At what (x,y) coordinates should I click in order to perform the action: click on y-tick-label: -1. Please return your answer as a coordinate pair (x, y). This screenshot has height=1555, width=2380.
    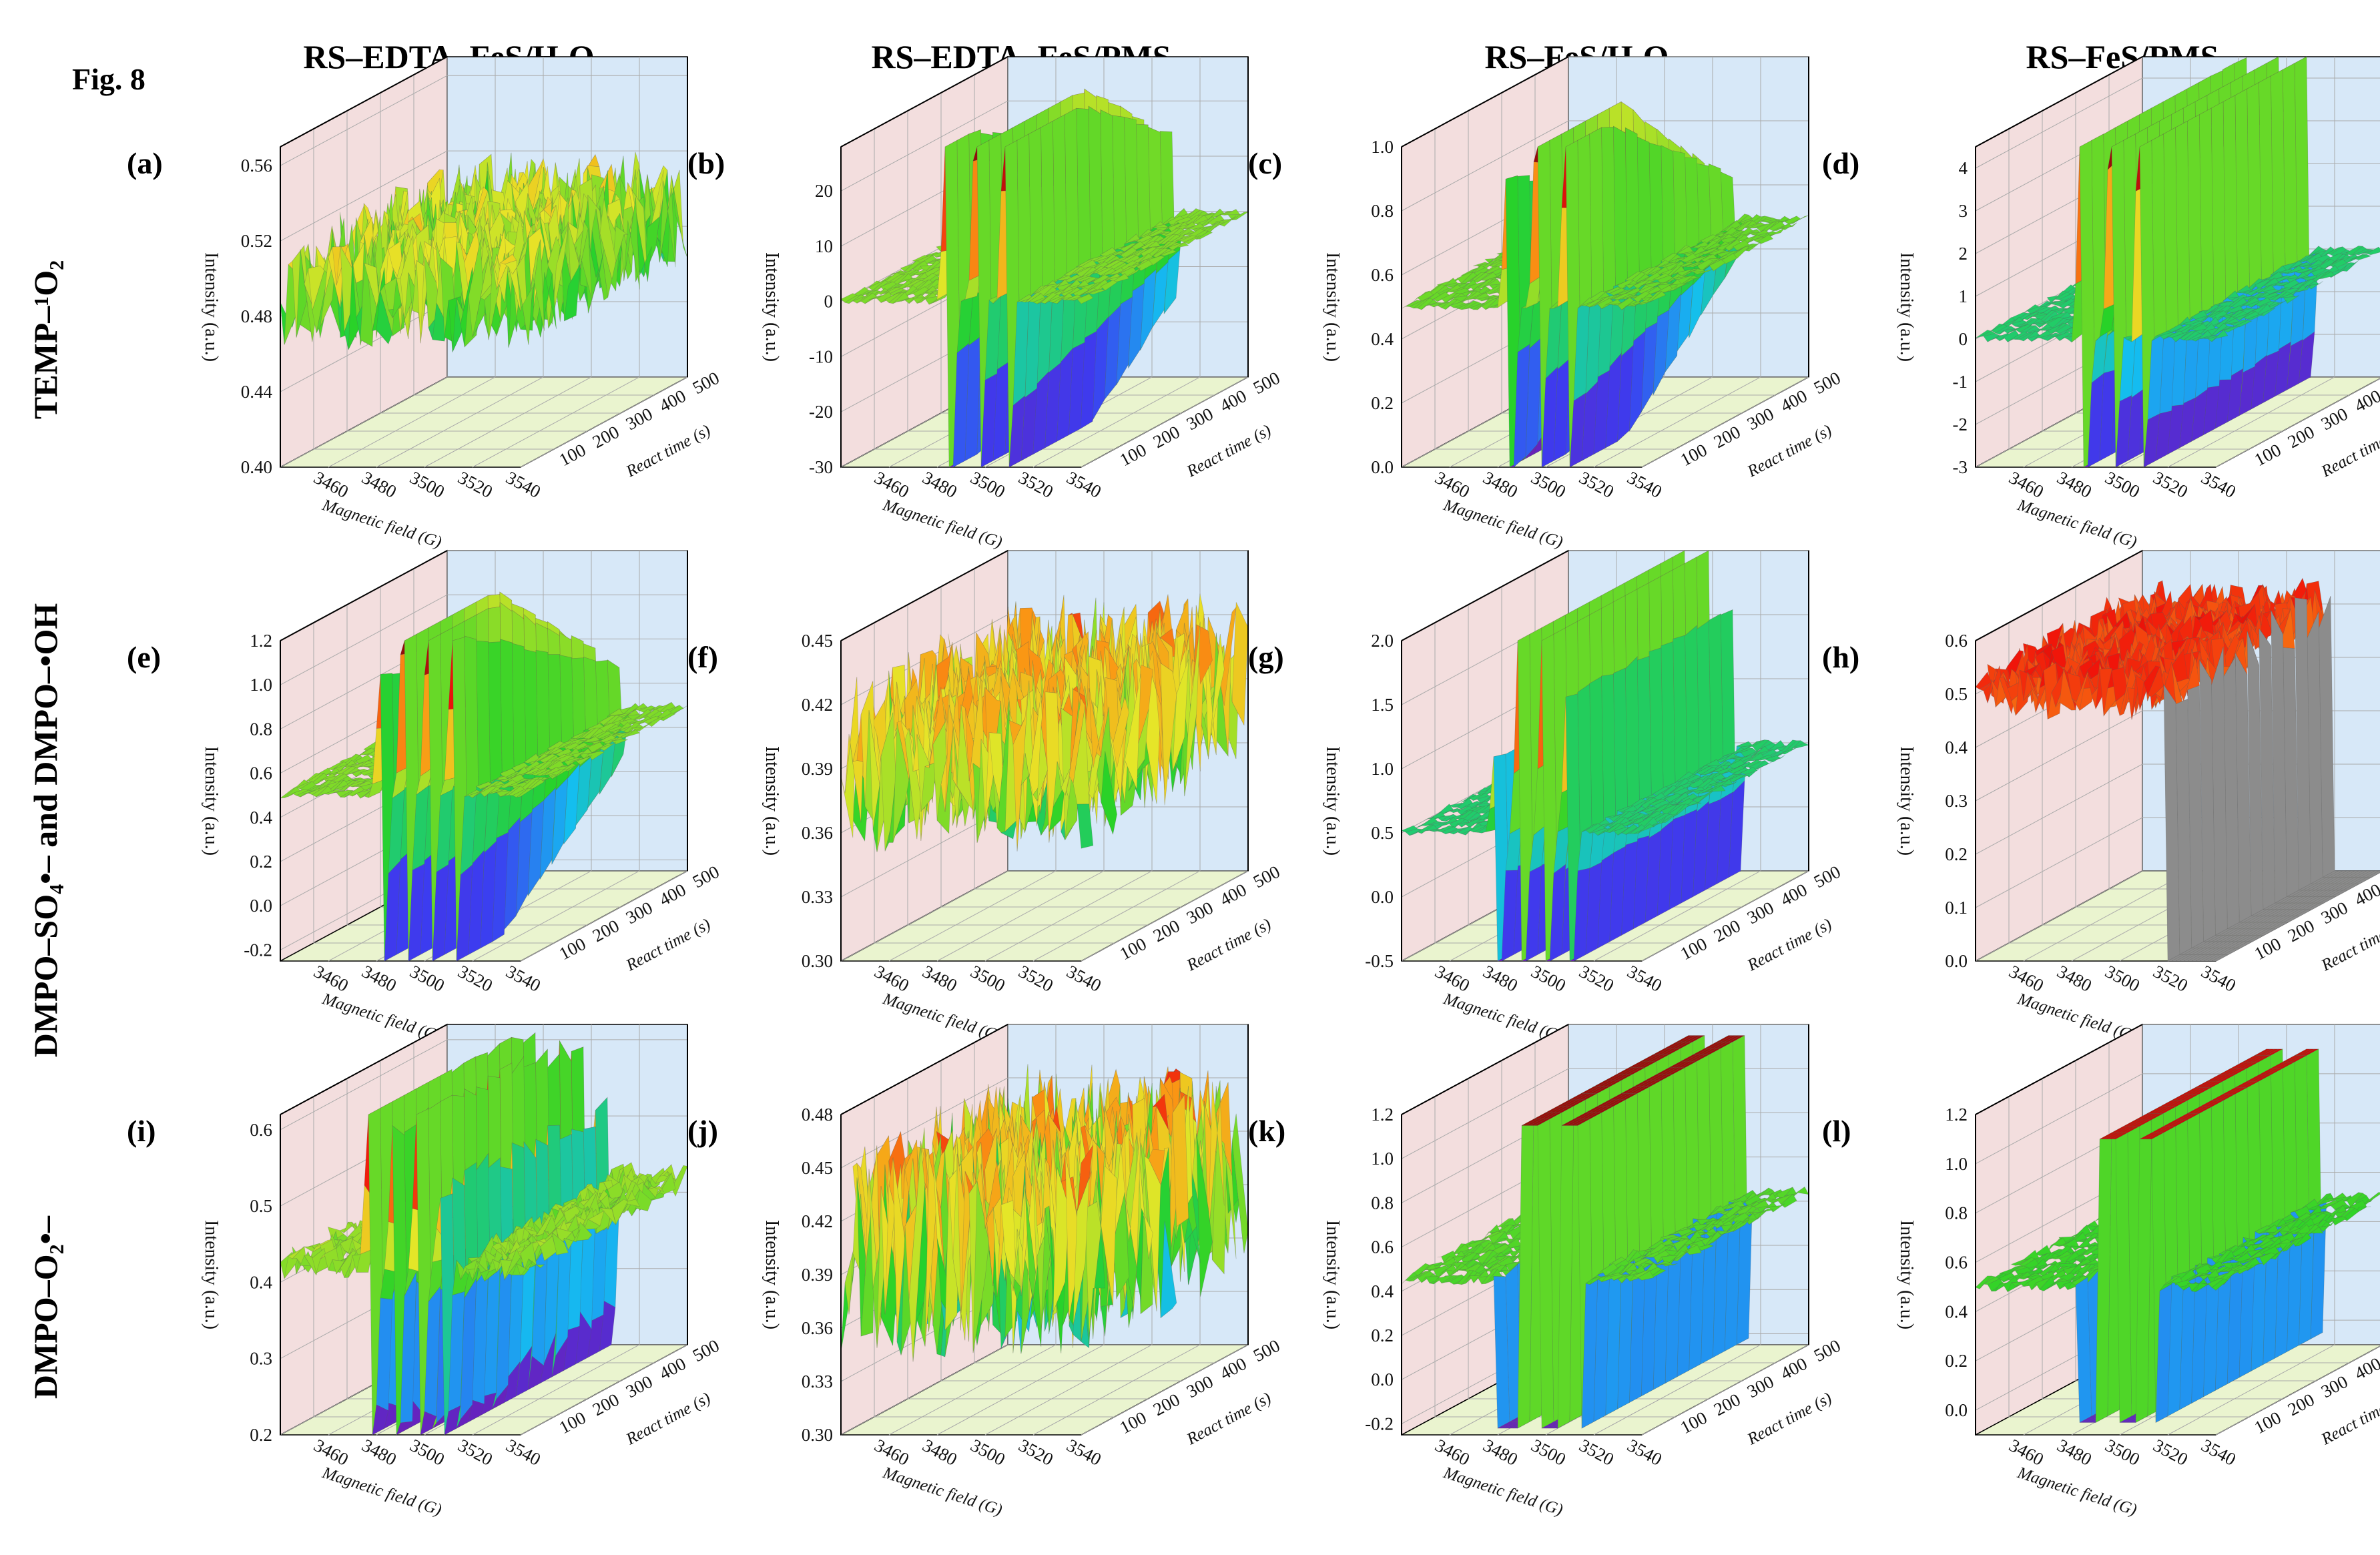
    Looking at the image, I should click on (1960, 382).